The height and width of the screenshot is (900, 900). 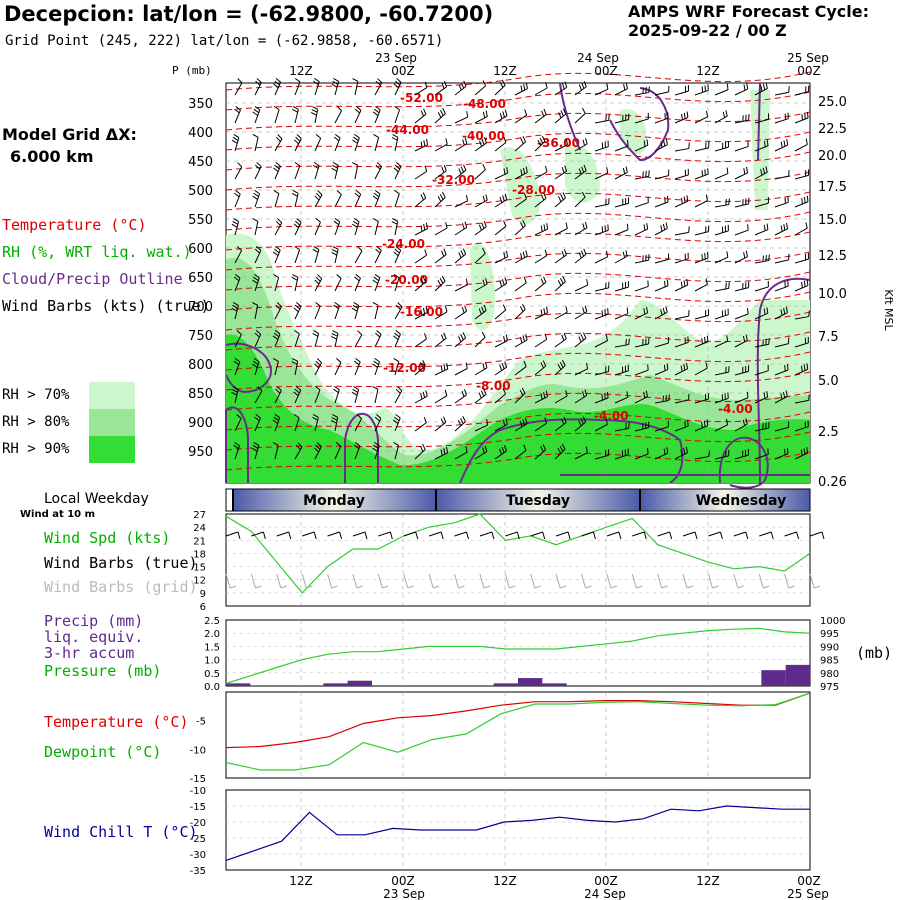 What do you see at coordinates (829, 674) in the screenshot?
I see `pressure-tick: 980` at bounding box center [829, 674].